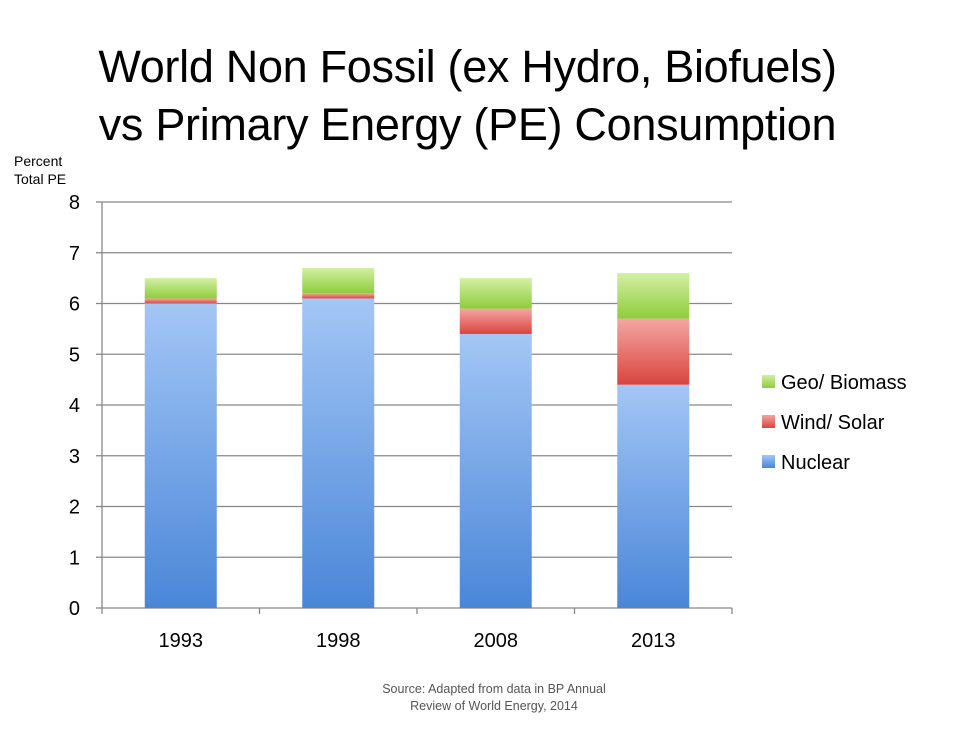  What do you see at coordinates (180, 455) in the screenshot?
I see `bar-1993-nuclear` at bounding box center [180, 455].